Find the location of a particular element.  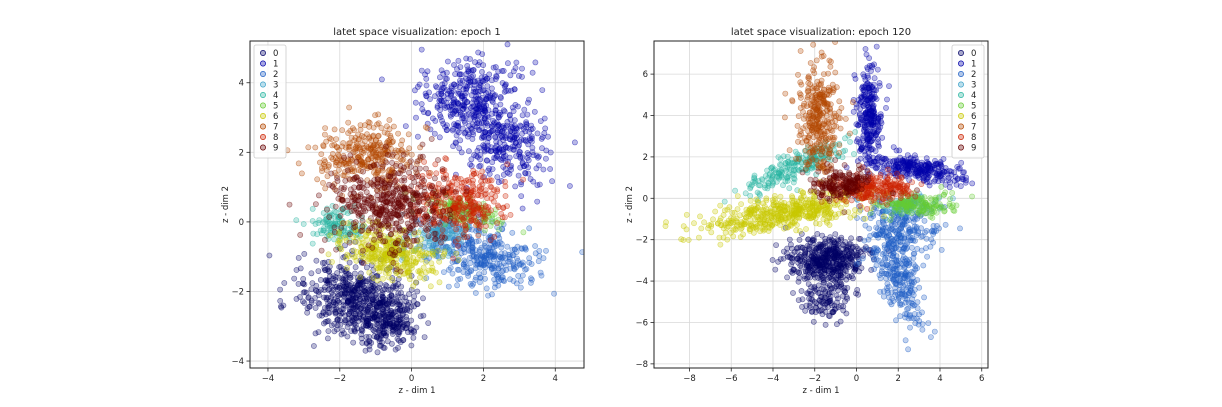

x-tick-label: −2 is located at coordinates (340, 379).